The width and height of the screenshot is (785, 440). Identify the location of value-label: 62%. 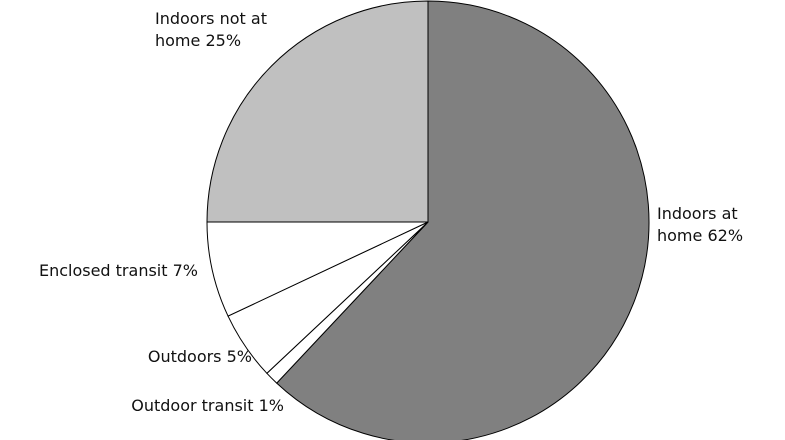
(725, 235).